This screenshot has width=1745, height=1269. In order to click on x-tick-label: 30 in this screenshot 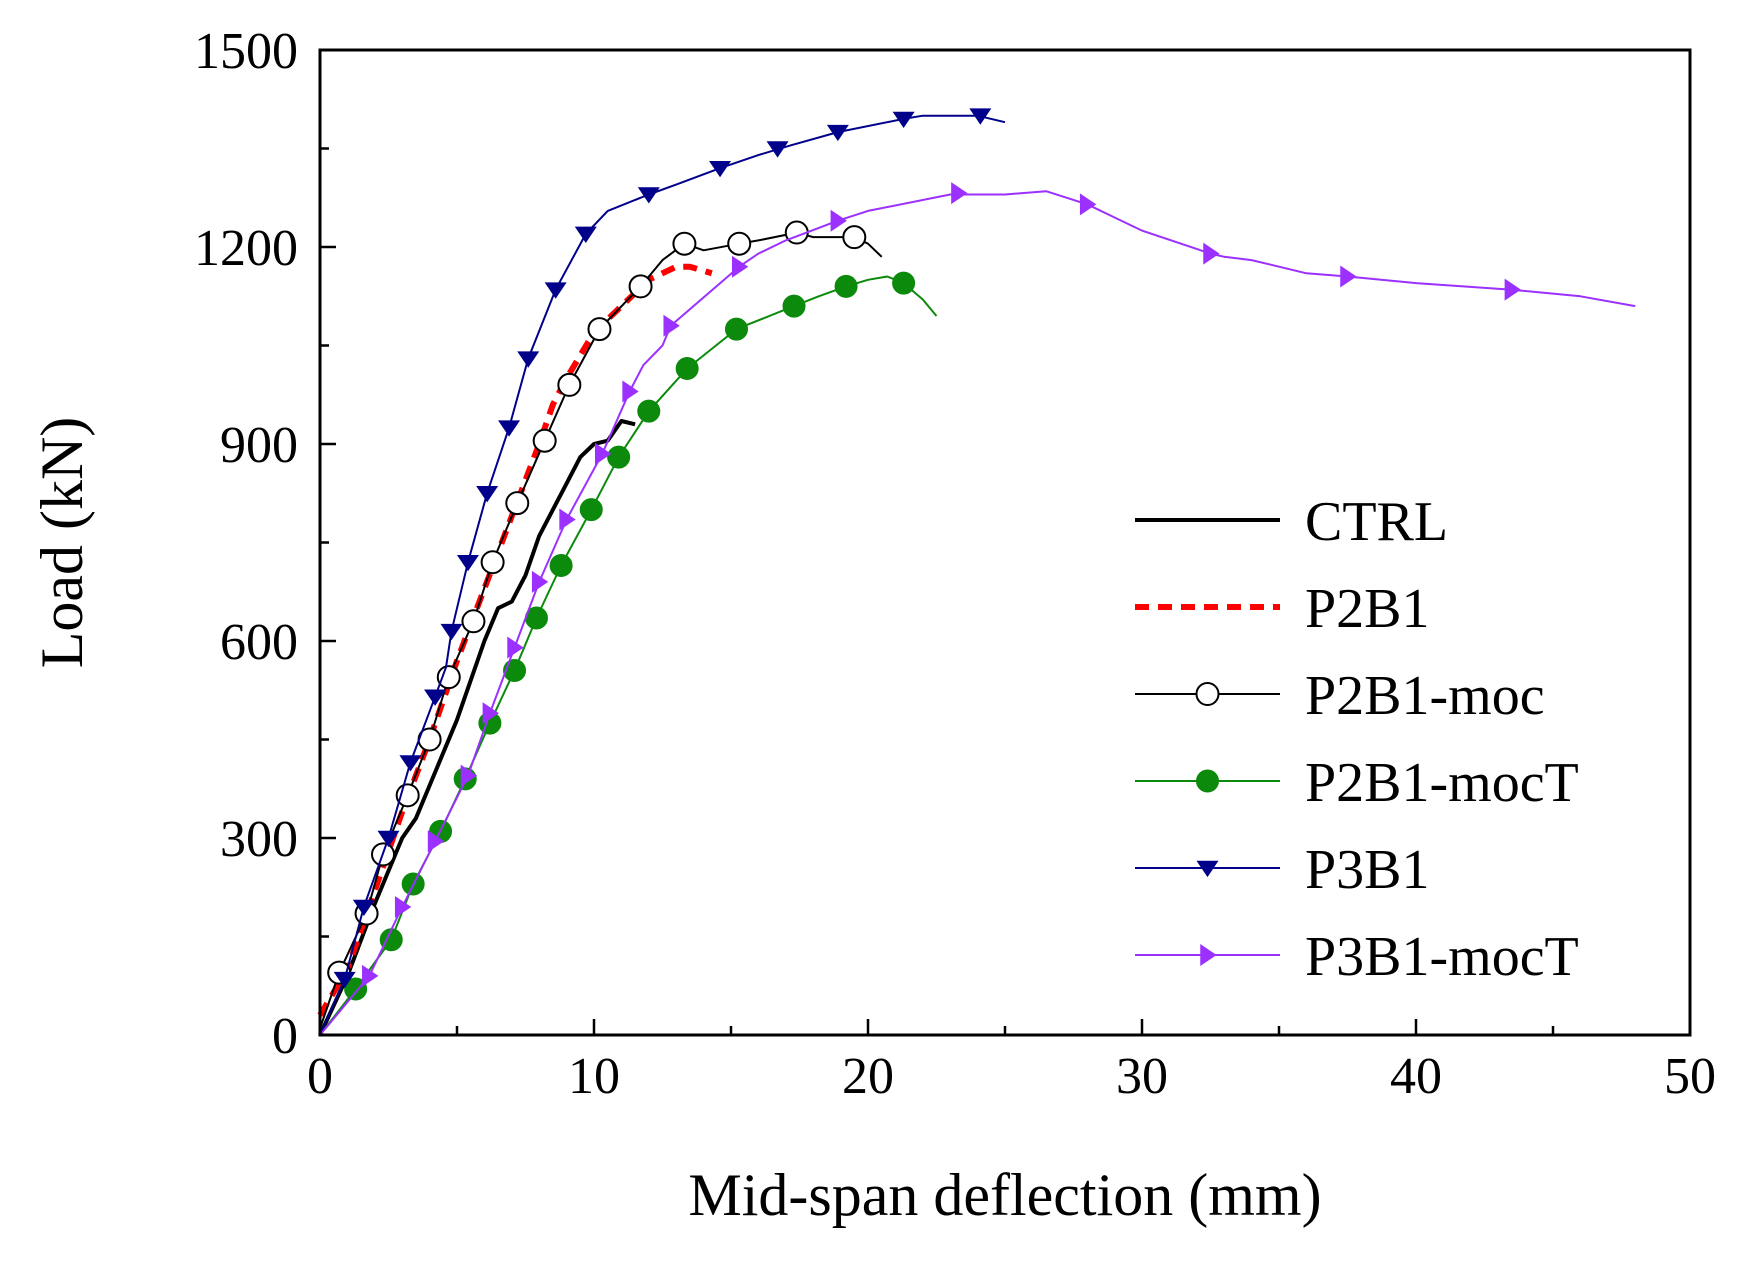, I will do `click(1142, 1076)`.